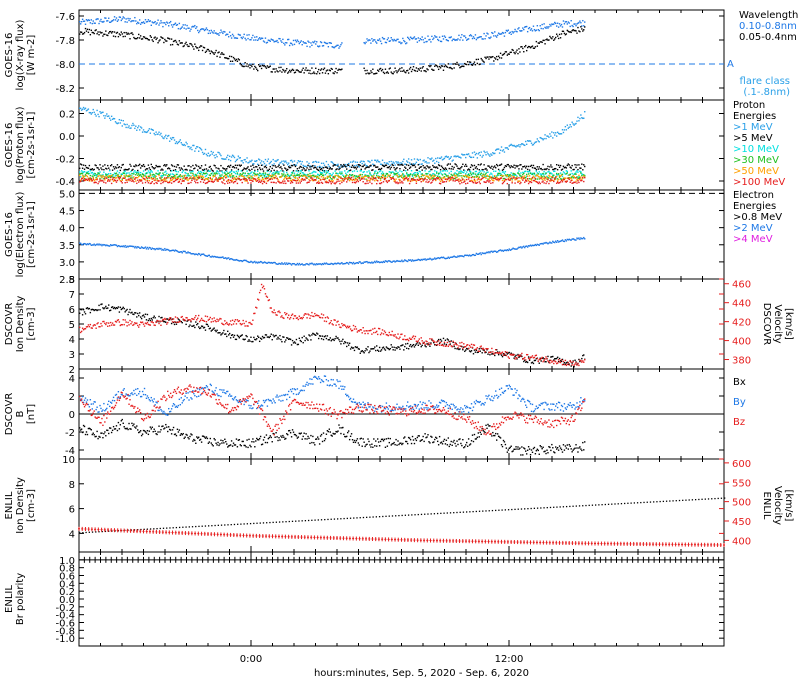 This screenshot has height=680, width=800. Describe the element at coordinates (31, 144) in the screenshot. I see `y-axis-label: [cm-2s-1sr-1]` at that location.